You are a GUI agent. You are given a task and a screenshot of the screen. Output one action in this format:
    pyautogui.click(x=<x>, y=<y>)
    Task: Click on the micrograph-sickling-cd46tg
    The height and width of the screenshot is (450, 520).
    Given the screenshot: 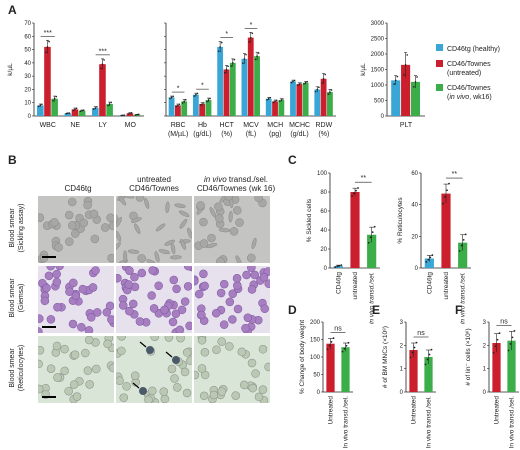 What is the action you would take?
    pyautogui.click(x=76, y=229)
    